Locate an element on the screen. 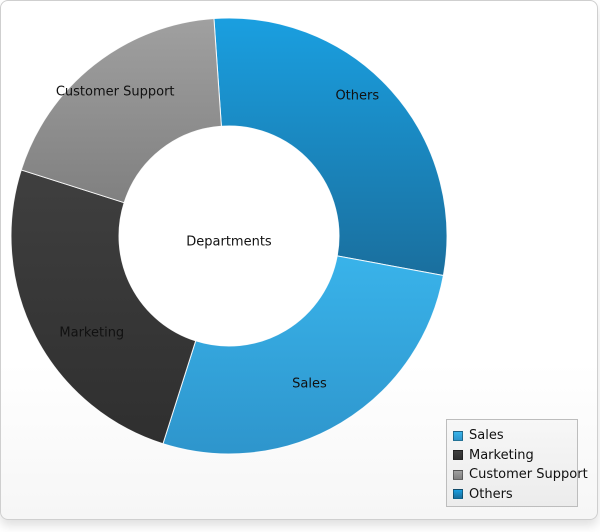  slice-label-others: Others is located at coordinates (357, 96).